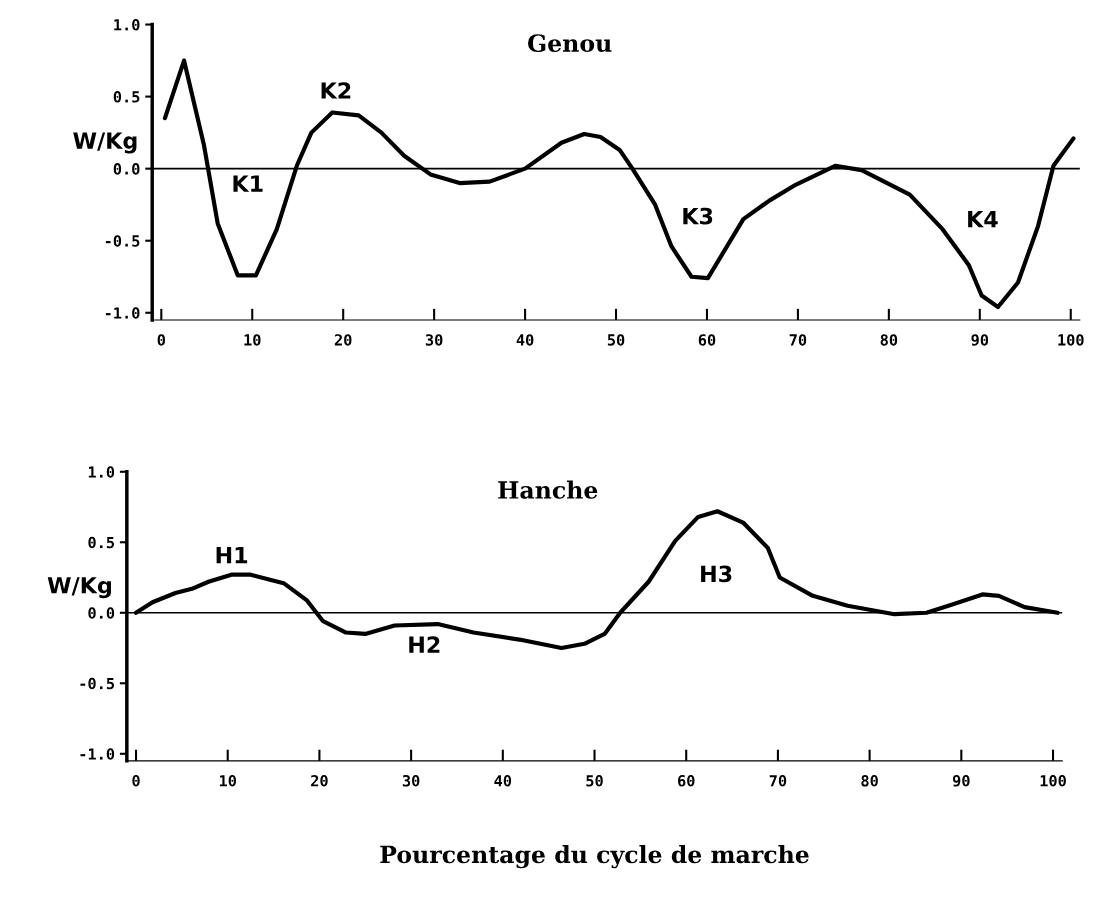 The height and width of the screenshot is (909, 1103). What do you see at coordinates (698, 216) in the screenshot?
I see `annotation: K3` at bounding box center [698, 216].